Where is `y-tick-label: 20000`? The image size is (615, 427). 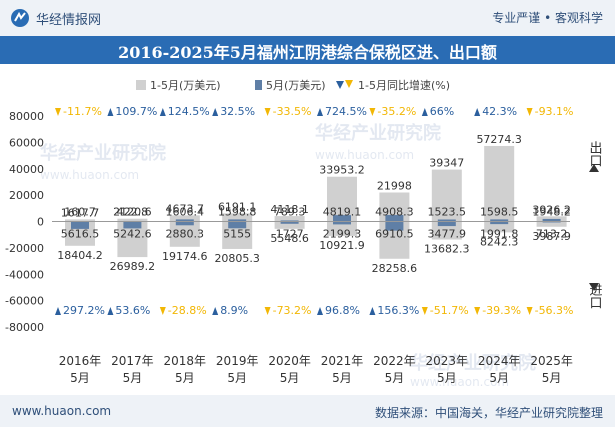 y-tick-label: 20000 is located at coordinates (26, 195).